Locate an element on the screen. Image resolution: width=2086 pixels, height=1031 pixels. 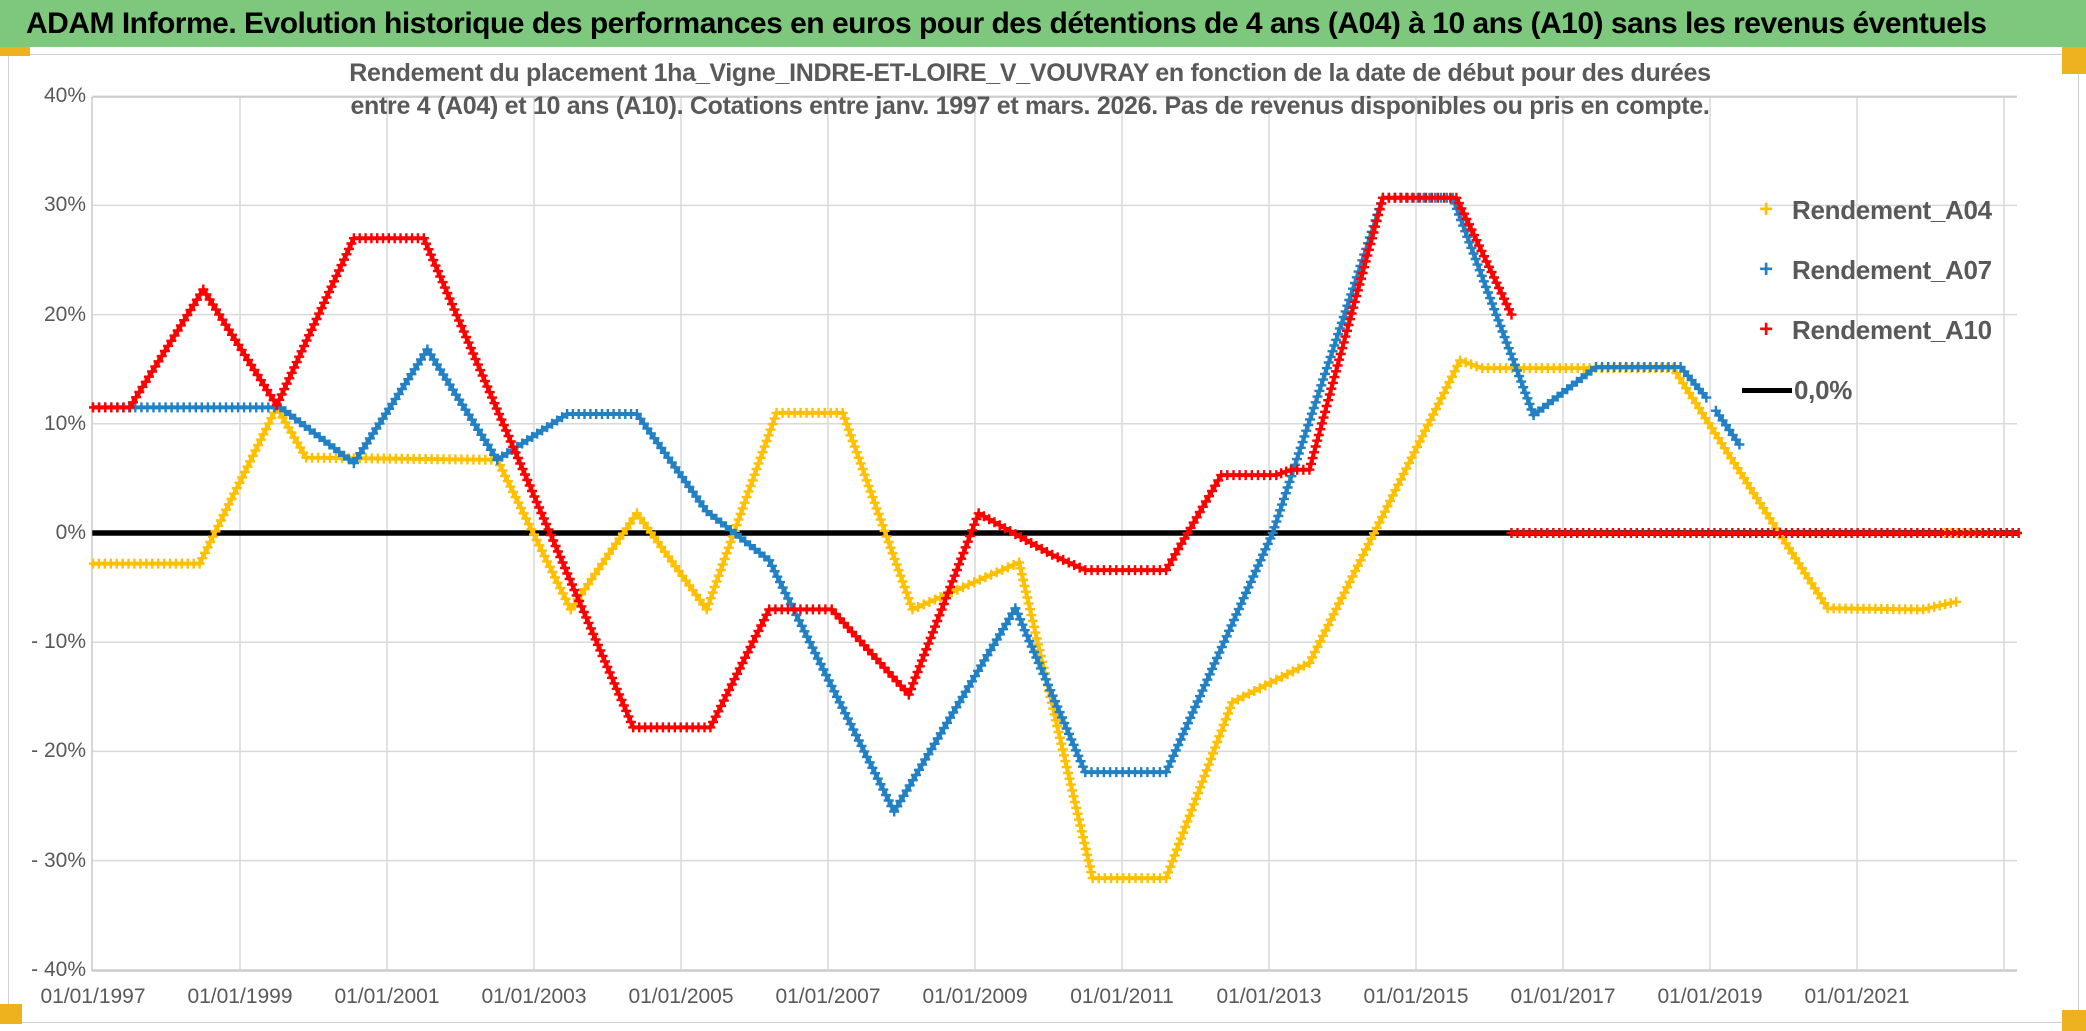
y-axis-label: 0% is located at coordinates (70, 532).